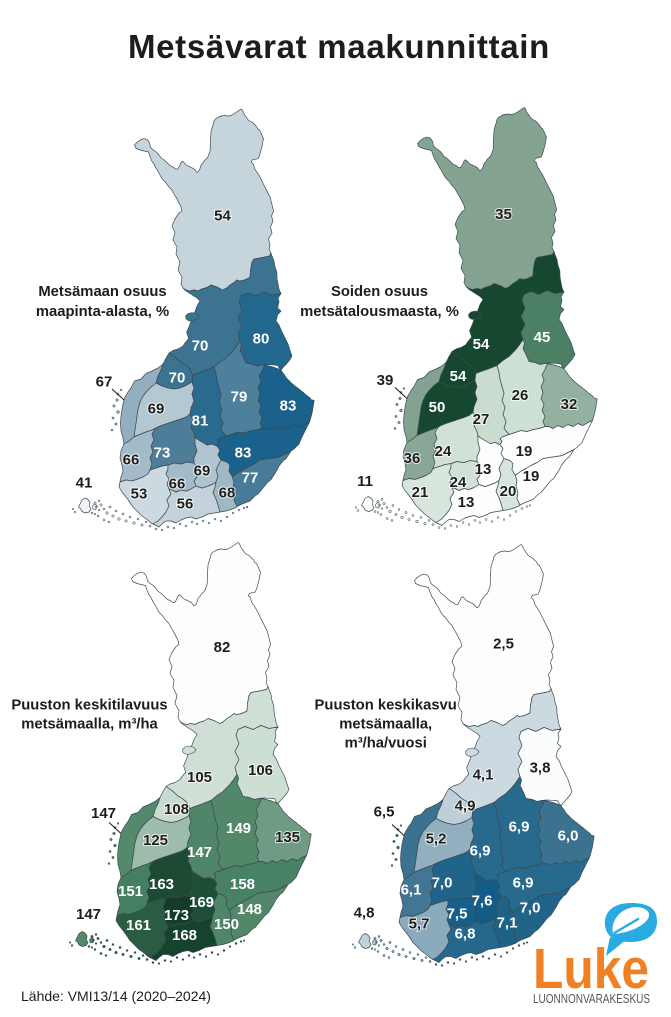  Describe the element at coordinates (199, 777) in the screenshot. I see `svg-text: 105` at that location.